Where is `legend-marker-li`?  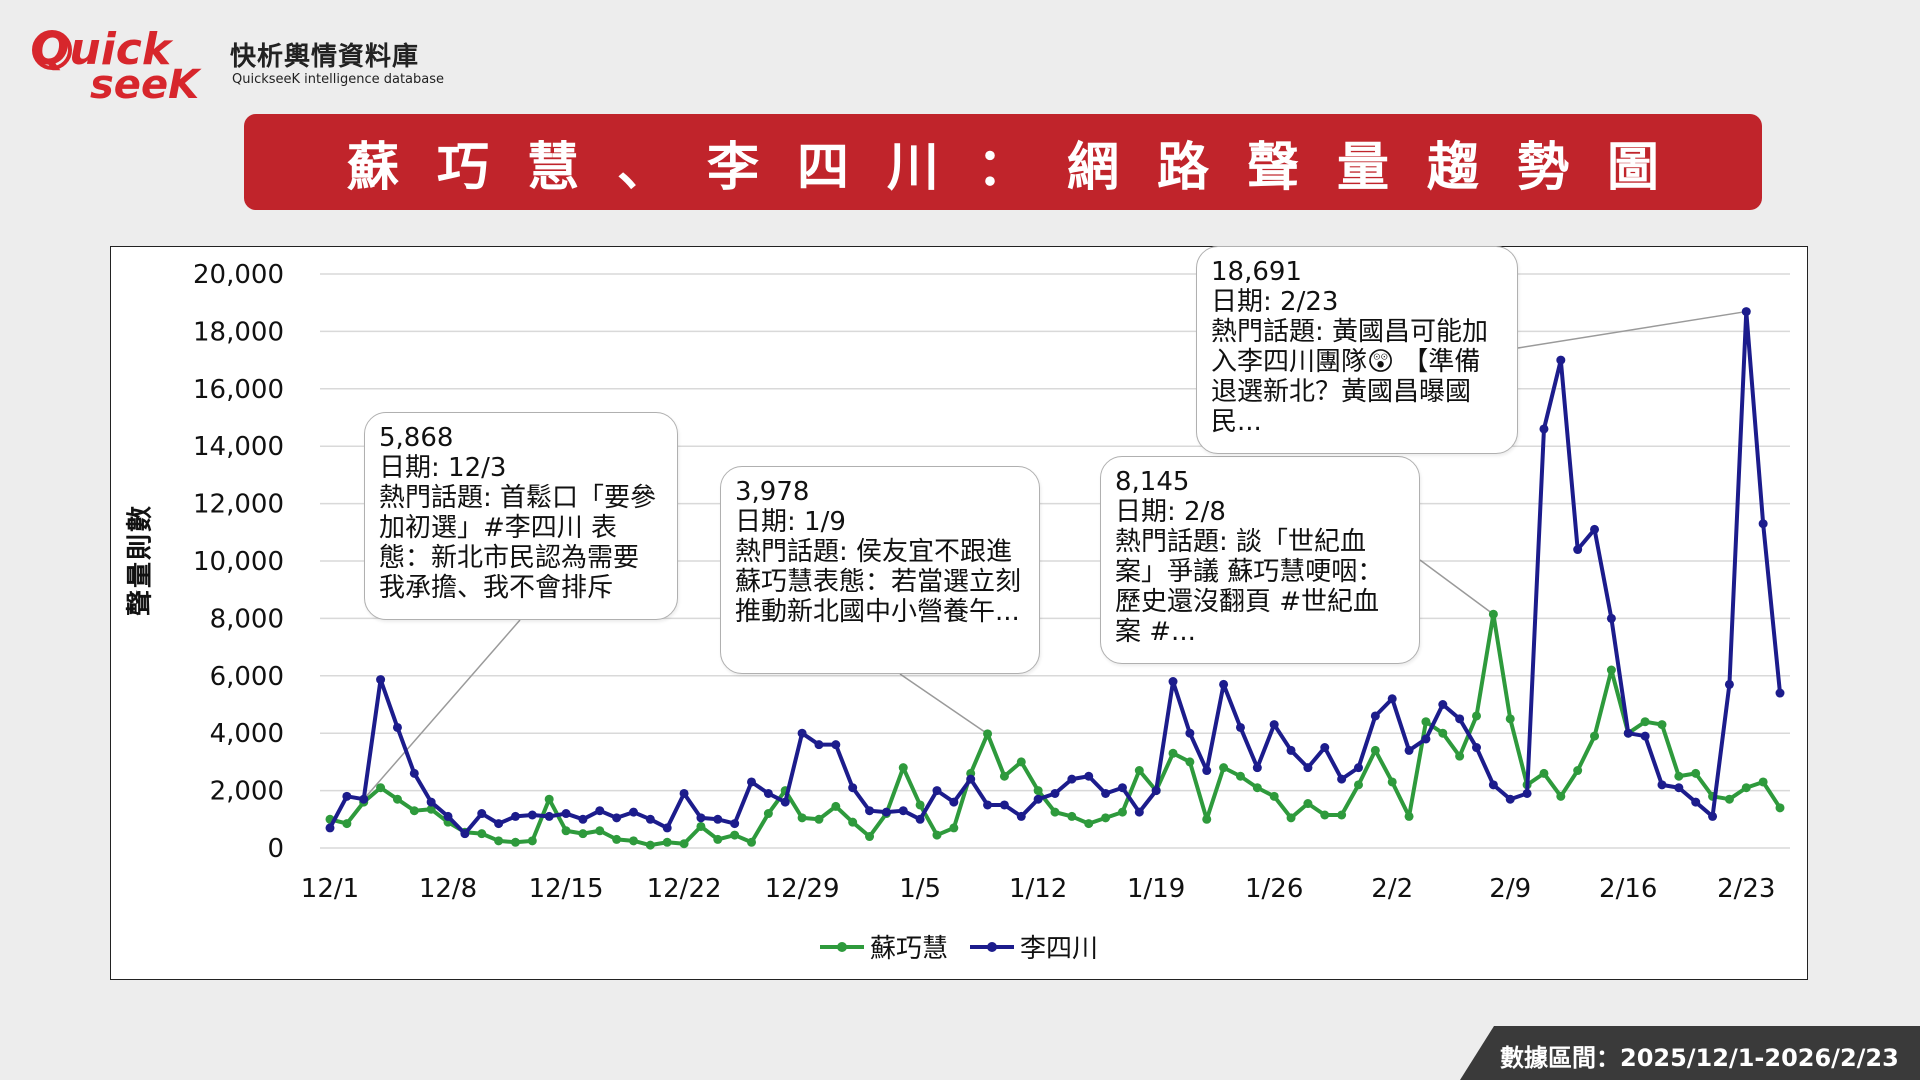 legend-marker-li is located at coordinates (992, 946).